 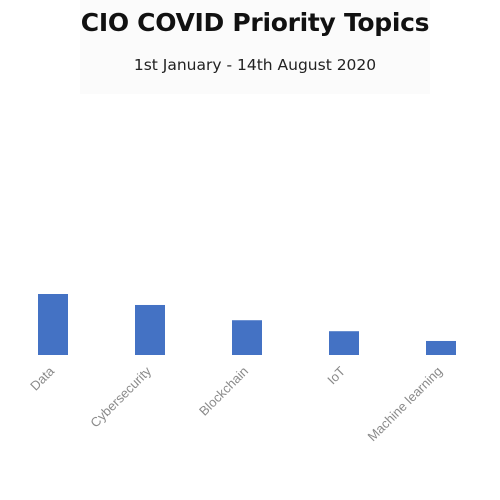 I want to click on bars-group, so click(x=247, y=324).